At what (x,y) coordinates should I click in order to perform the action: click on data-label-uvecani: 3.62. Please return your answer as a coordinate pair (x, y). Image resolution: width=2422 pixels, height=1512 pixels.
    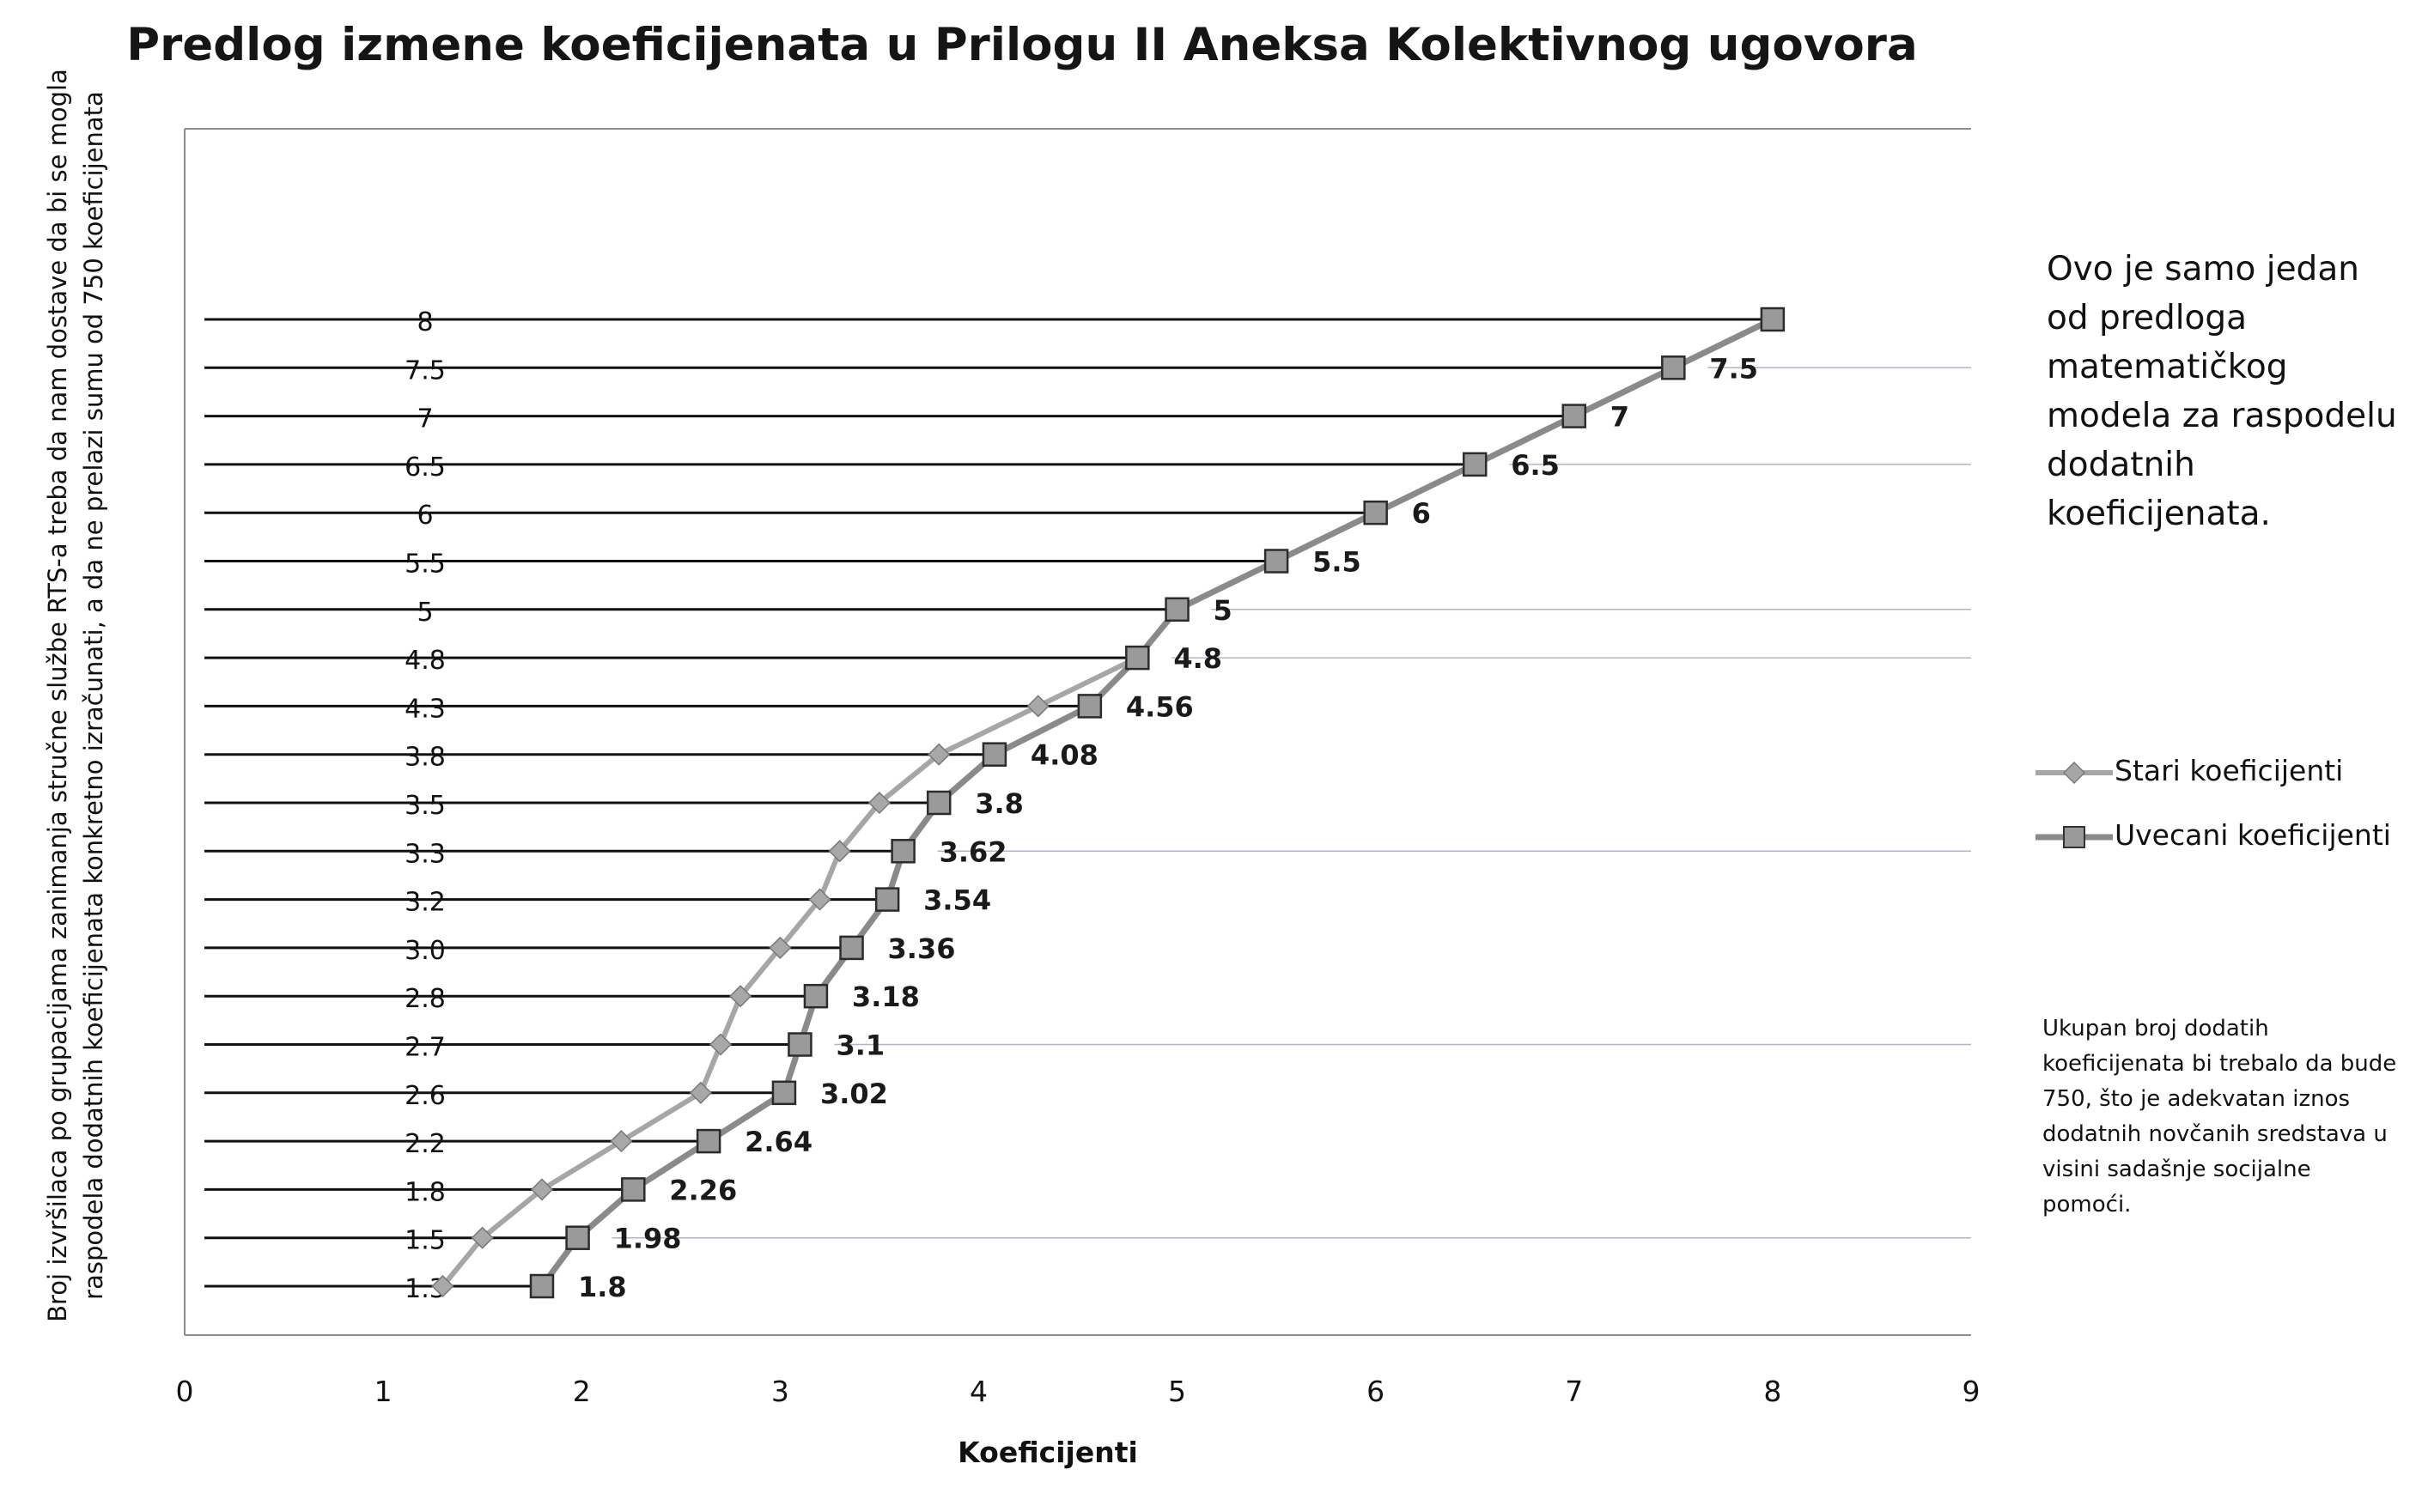
    Looking at the image, I should click on (974, 852).